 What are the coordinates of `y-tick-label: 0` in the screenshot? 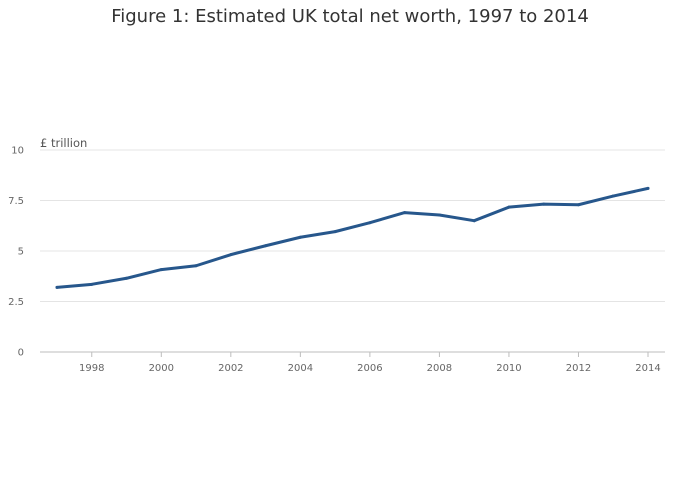 It's located at (21, 353).